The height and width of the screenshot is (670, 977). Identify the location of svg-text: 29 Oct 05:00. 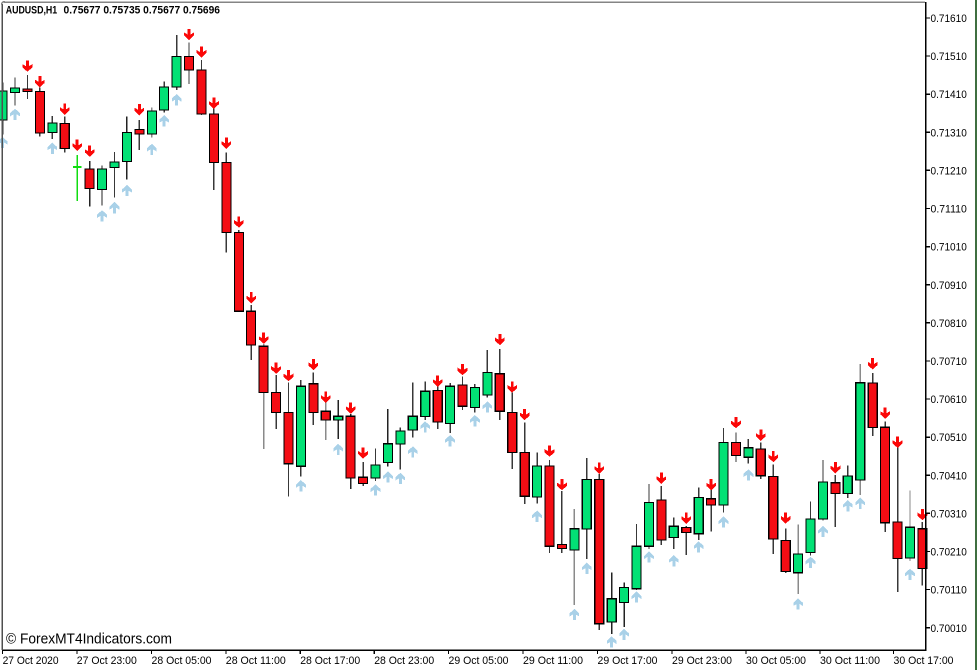
(479, 661).